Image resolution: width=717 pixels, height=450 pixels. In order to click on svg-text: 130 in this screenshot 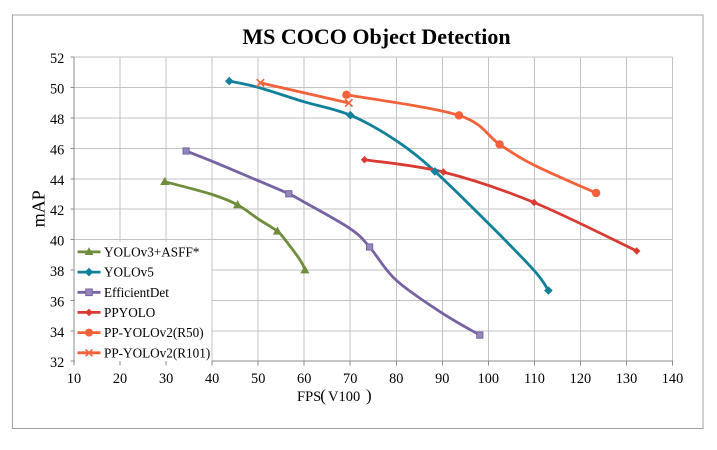, I will do `click(626, 379)`.